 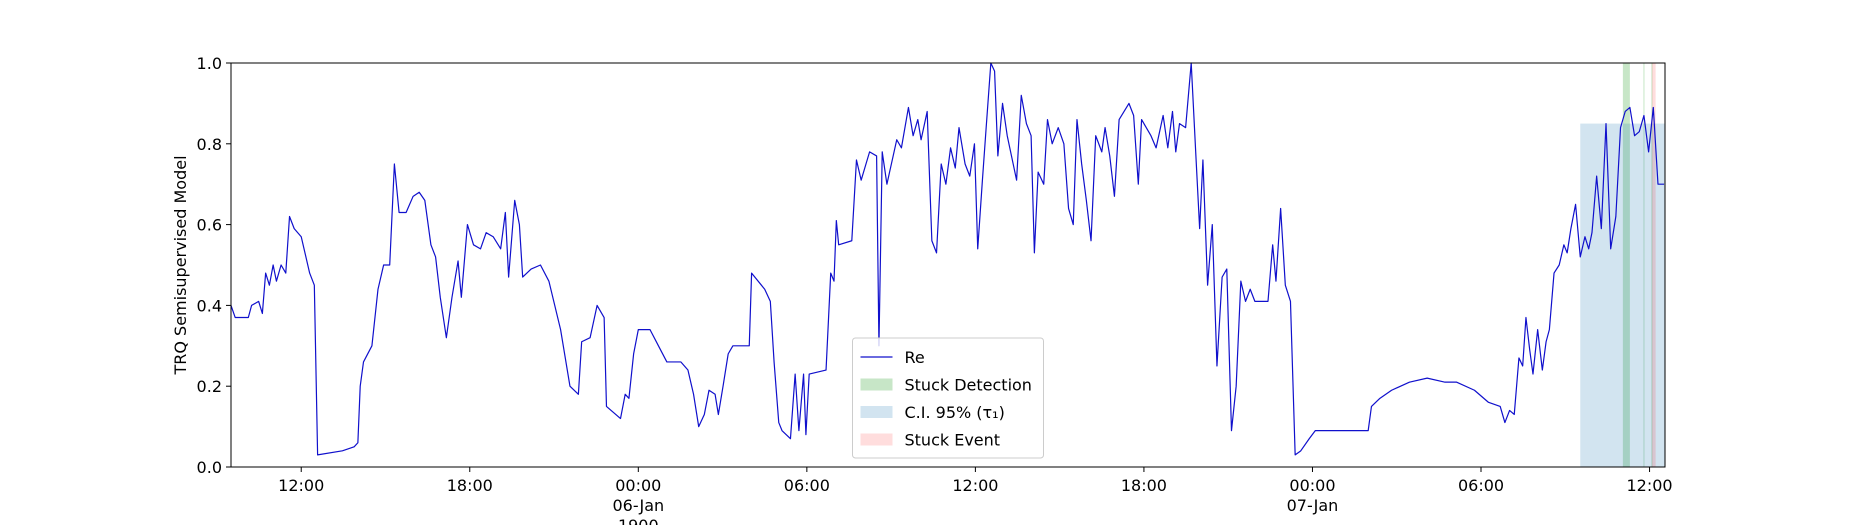 I want to click on x-tick-label: 00:00 07-Jan, so click(x=1313, y=495).